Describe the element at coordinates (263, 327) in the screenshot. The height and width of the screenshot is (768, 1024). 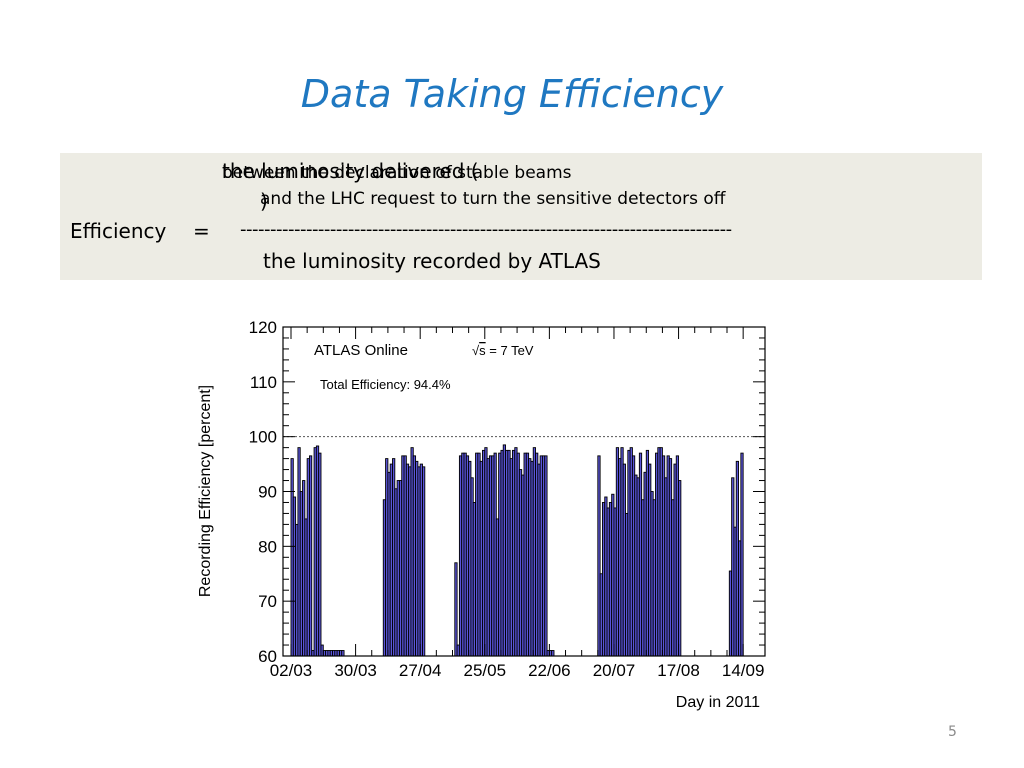
I see `y-tick-label: 120` at that location.